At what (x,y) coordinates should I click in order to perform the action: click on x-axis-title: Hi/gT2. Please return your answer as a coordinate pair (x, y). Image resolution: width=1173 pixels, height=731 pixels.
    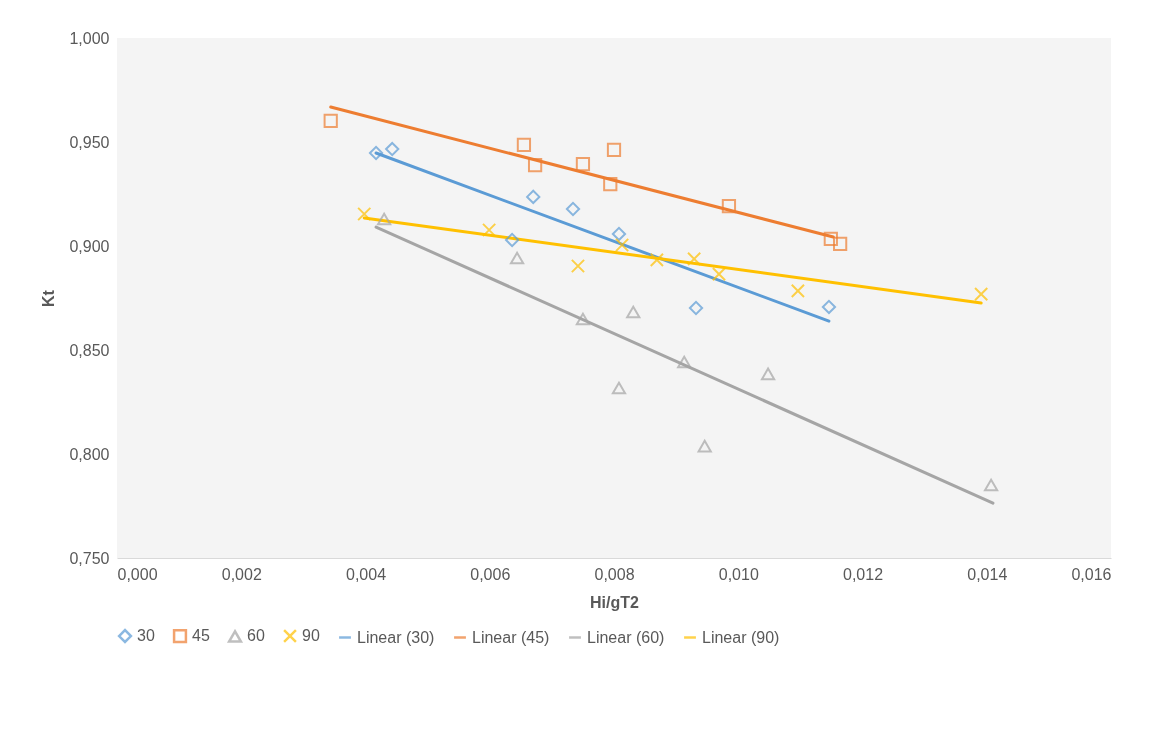
    Looking at the image, I should click on (615, 602).